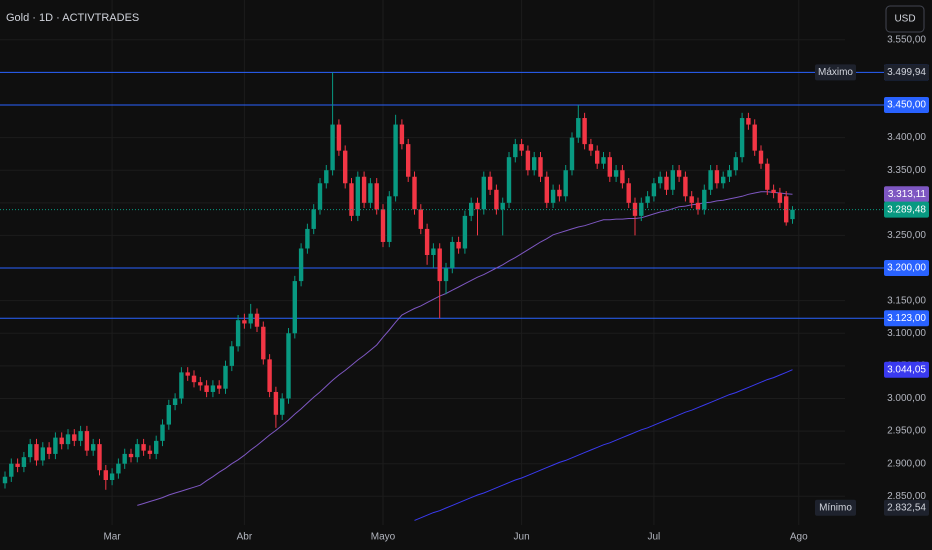 This screenshot has width=932, height=550. I want to click on y-tick-label: 3.250,00, so click(906, 235).